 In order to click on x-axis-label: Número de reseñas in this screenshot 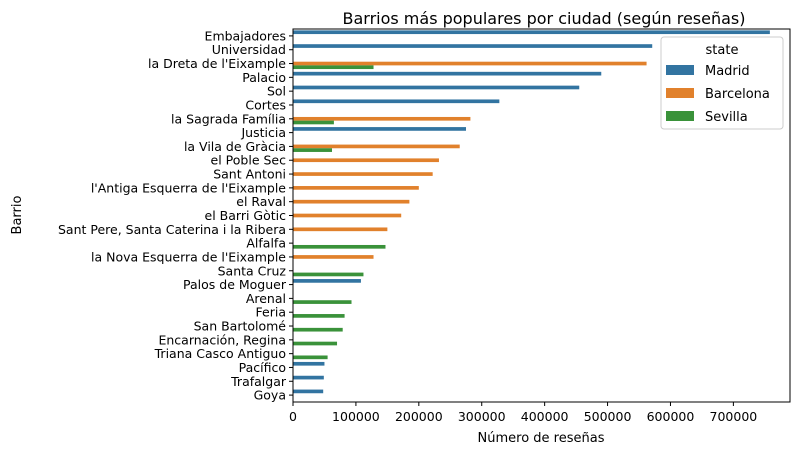, I will do `click(541, 438)`.